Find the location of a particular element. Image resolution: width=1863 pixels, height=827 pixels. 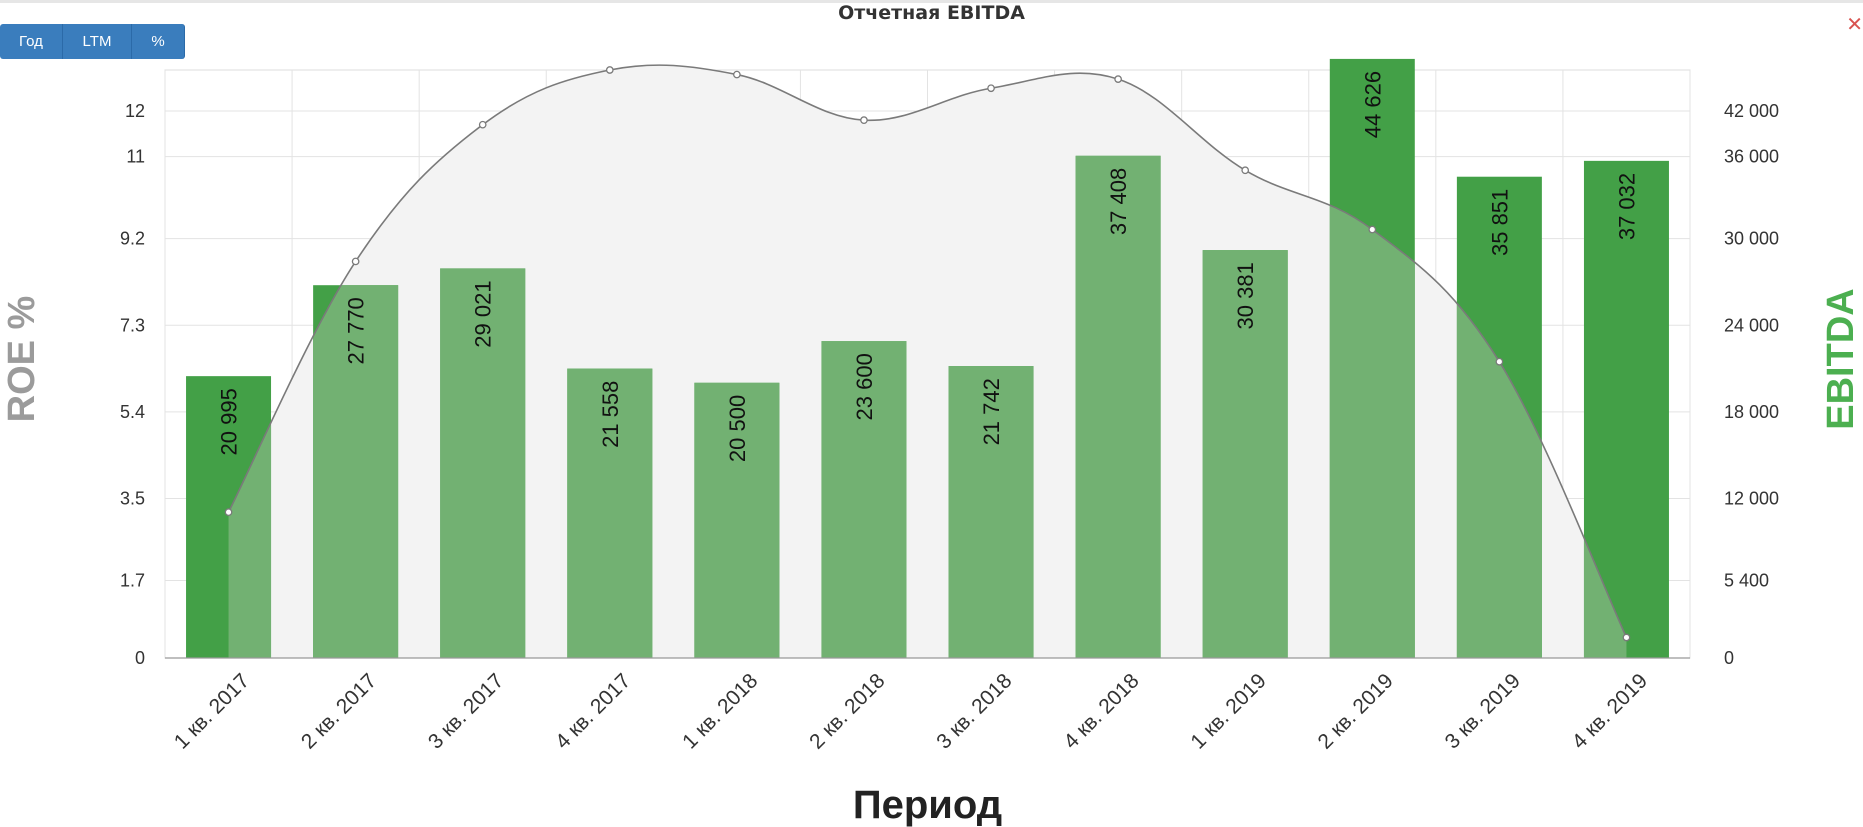

y-left-tick-label: 7.3 is located at coordinates (132, 325).